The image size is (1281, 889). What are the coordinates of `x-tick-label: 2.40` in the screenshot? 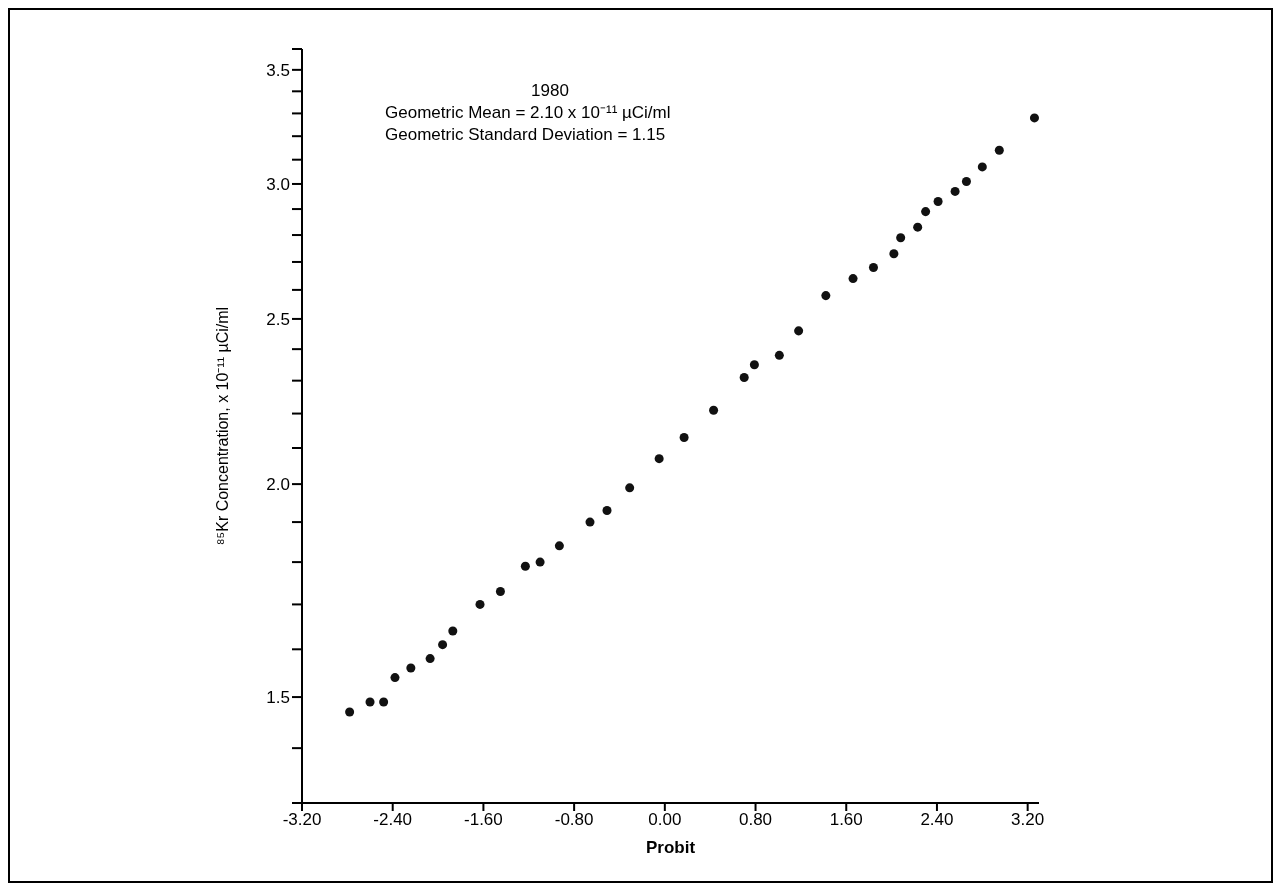 It's located at (937, 820).